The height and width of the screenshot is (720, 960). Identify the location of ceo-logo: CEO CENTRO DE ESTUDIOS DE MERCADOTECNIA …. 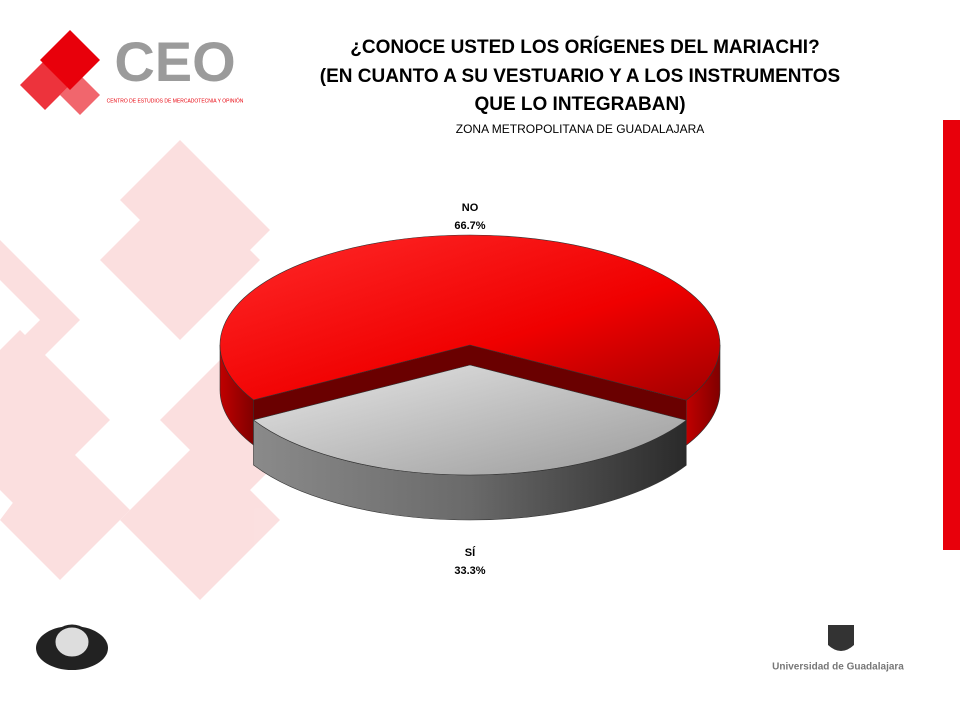
(132, 72).